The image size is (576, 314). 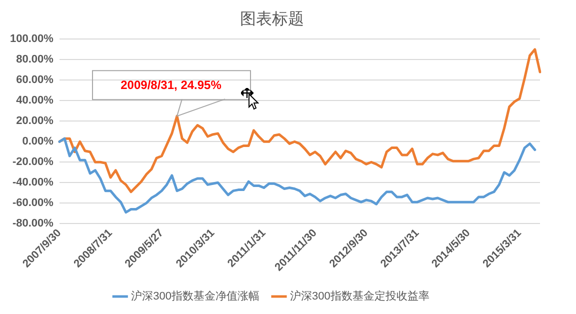 What do you see at coordinates (35, 80) in the screenshot?
I see `y-tick-label: 60.00%` at bounding box center [35, 80].